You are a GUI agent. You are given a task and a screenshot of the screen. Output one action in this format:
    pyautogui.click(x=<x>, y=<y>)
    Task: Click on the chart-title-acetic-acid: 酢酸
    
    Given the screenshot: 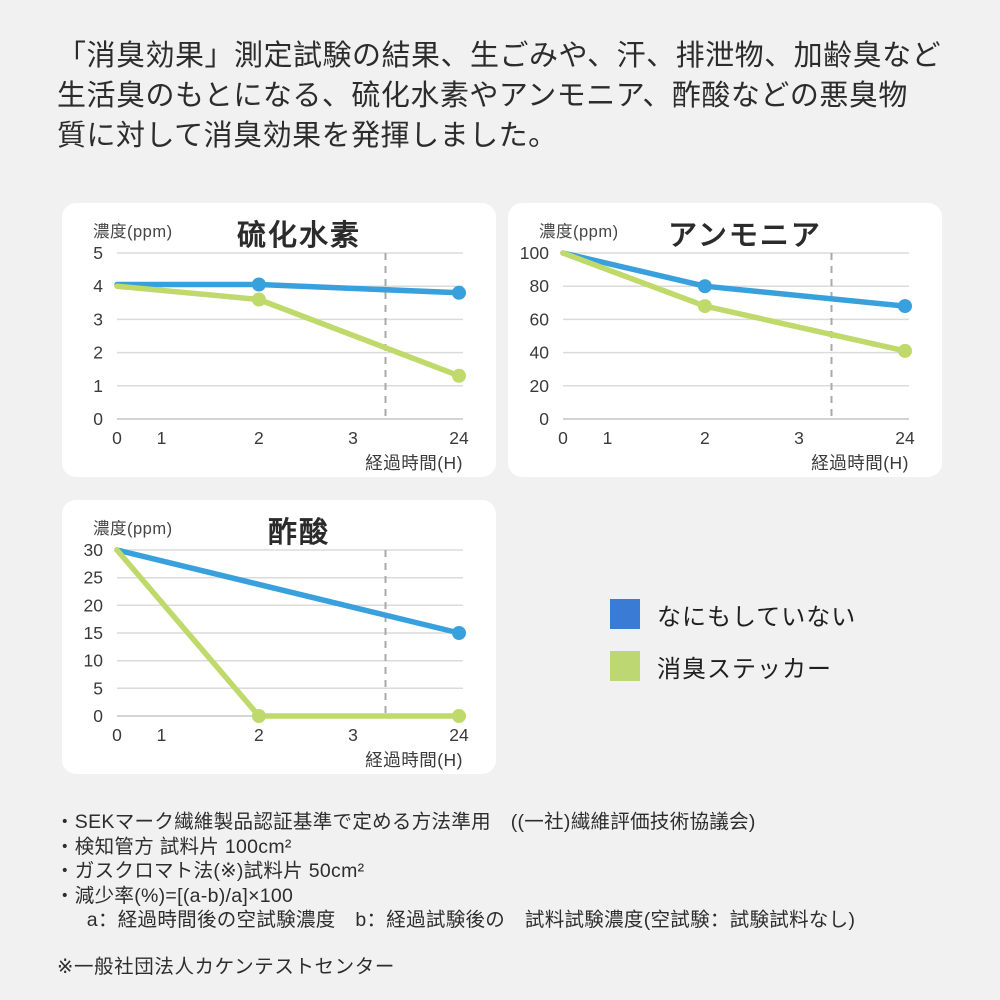 What is the action you would take?
    pyautogui.click(x=298, y=533)
    